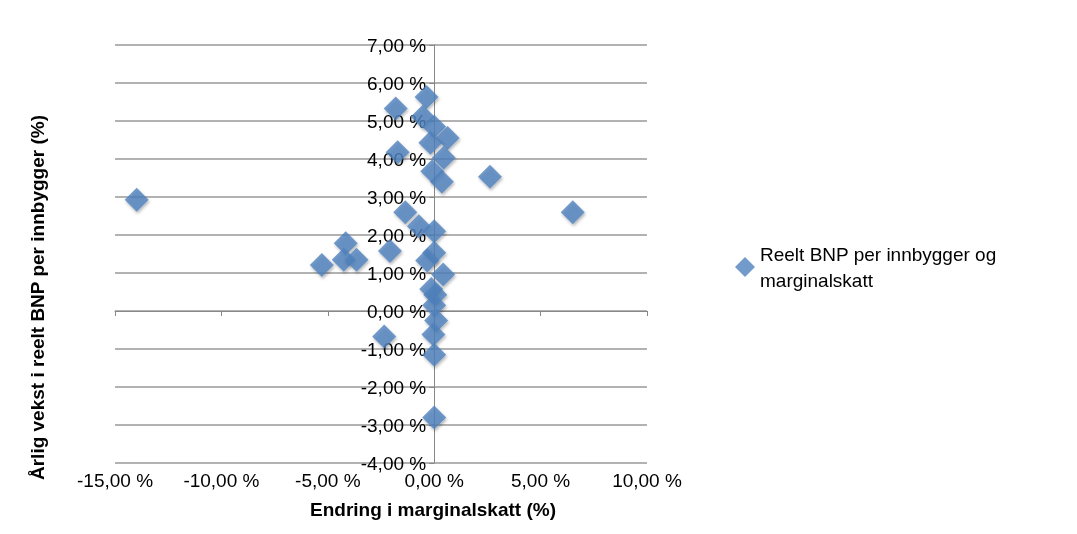 This screenshot has width=1077, height=534. Describe the element at coordinates (647, 480) in the screenshot. I see `x-tick-label: 10,00 %` at that location.